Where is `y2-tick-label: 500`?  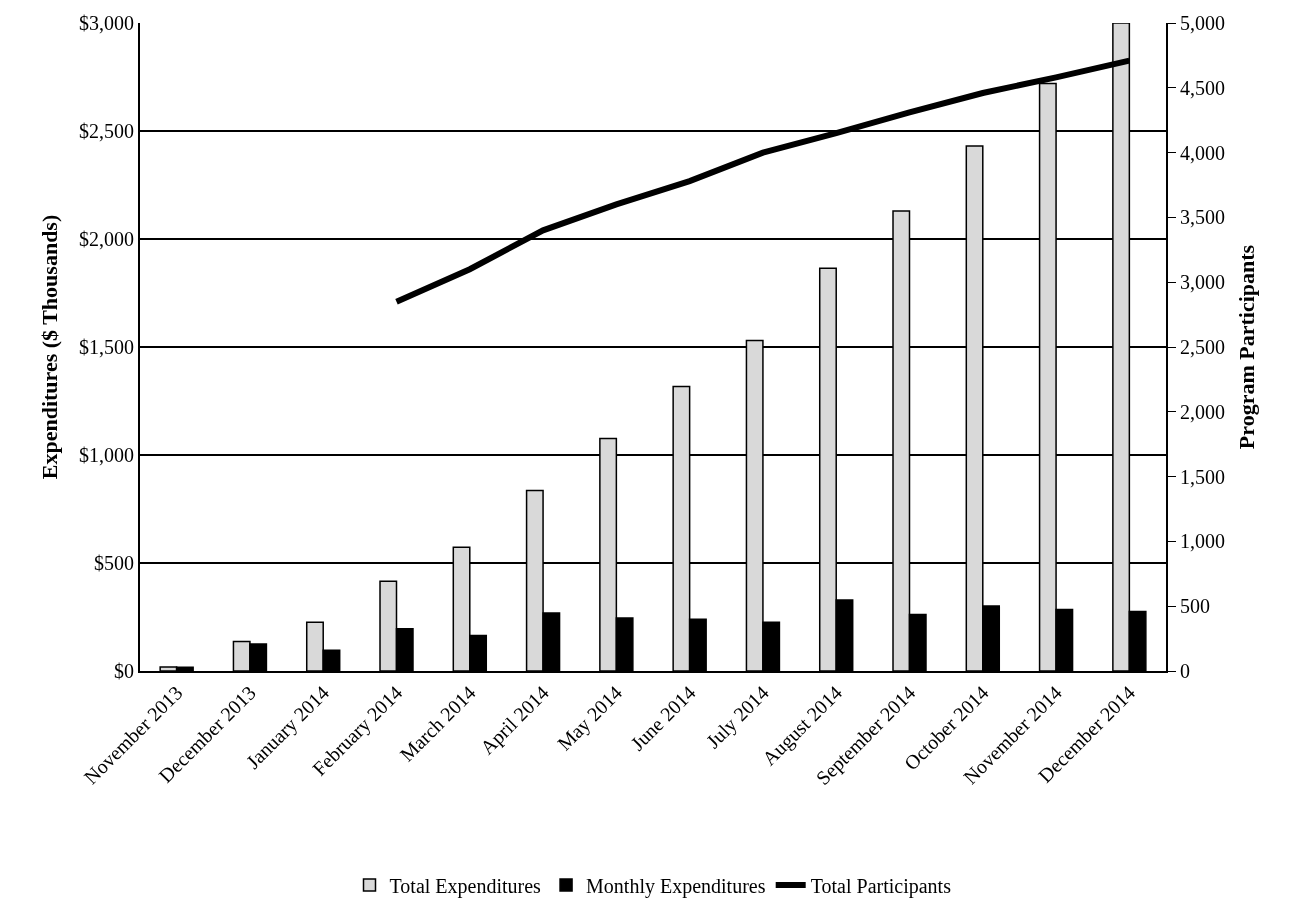
y2-tick-label: 500 is located at coordinates (1195, 606).